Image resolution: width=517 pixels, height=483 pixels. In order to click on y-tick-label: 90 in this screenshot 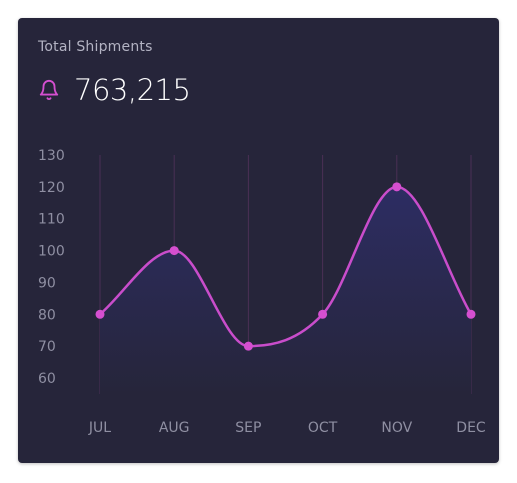, I will do `click(47, 283)`.